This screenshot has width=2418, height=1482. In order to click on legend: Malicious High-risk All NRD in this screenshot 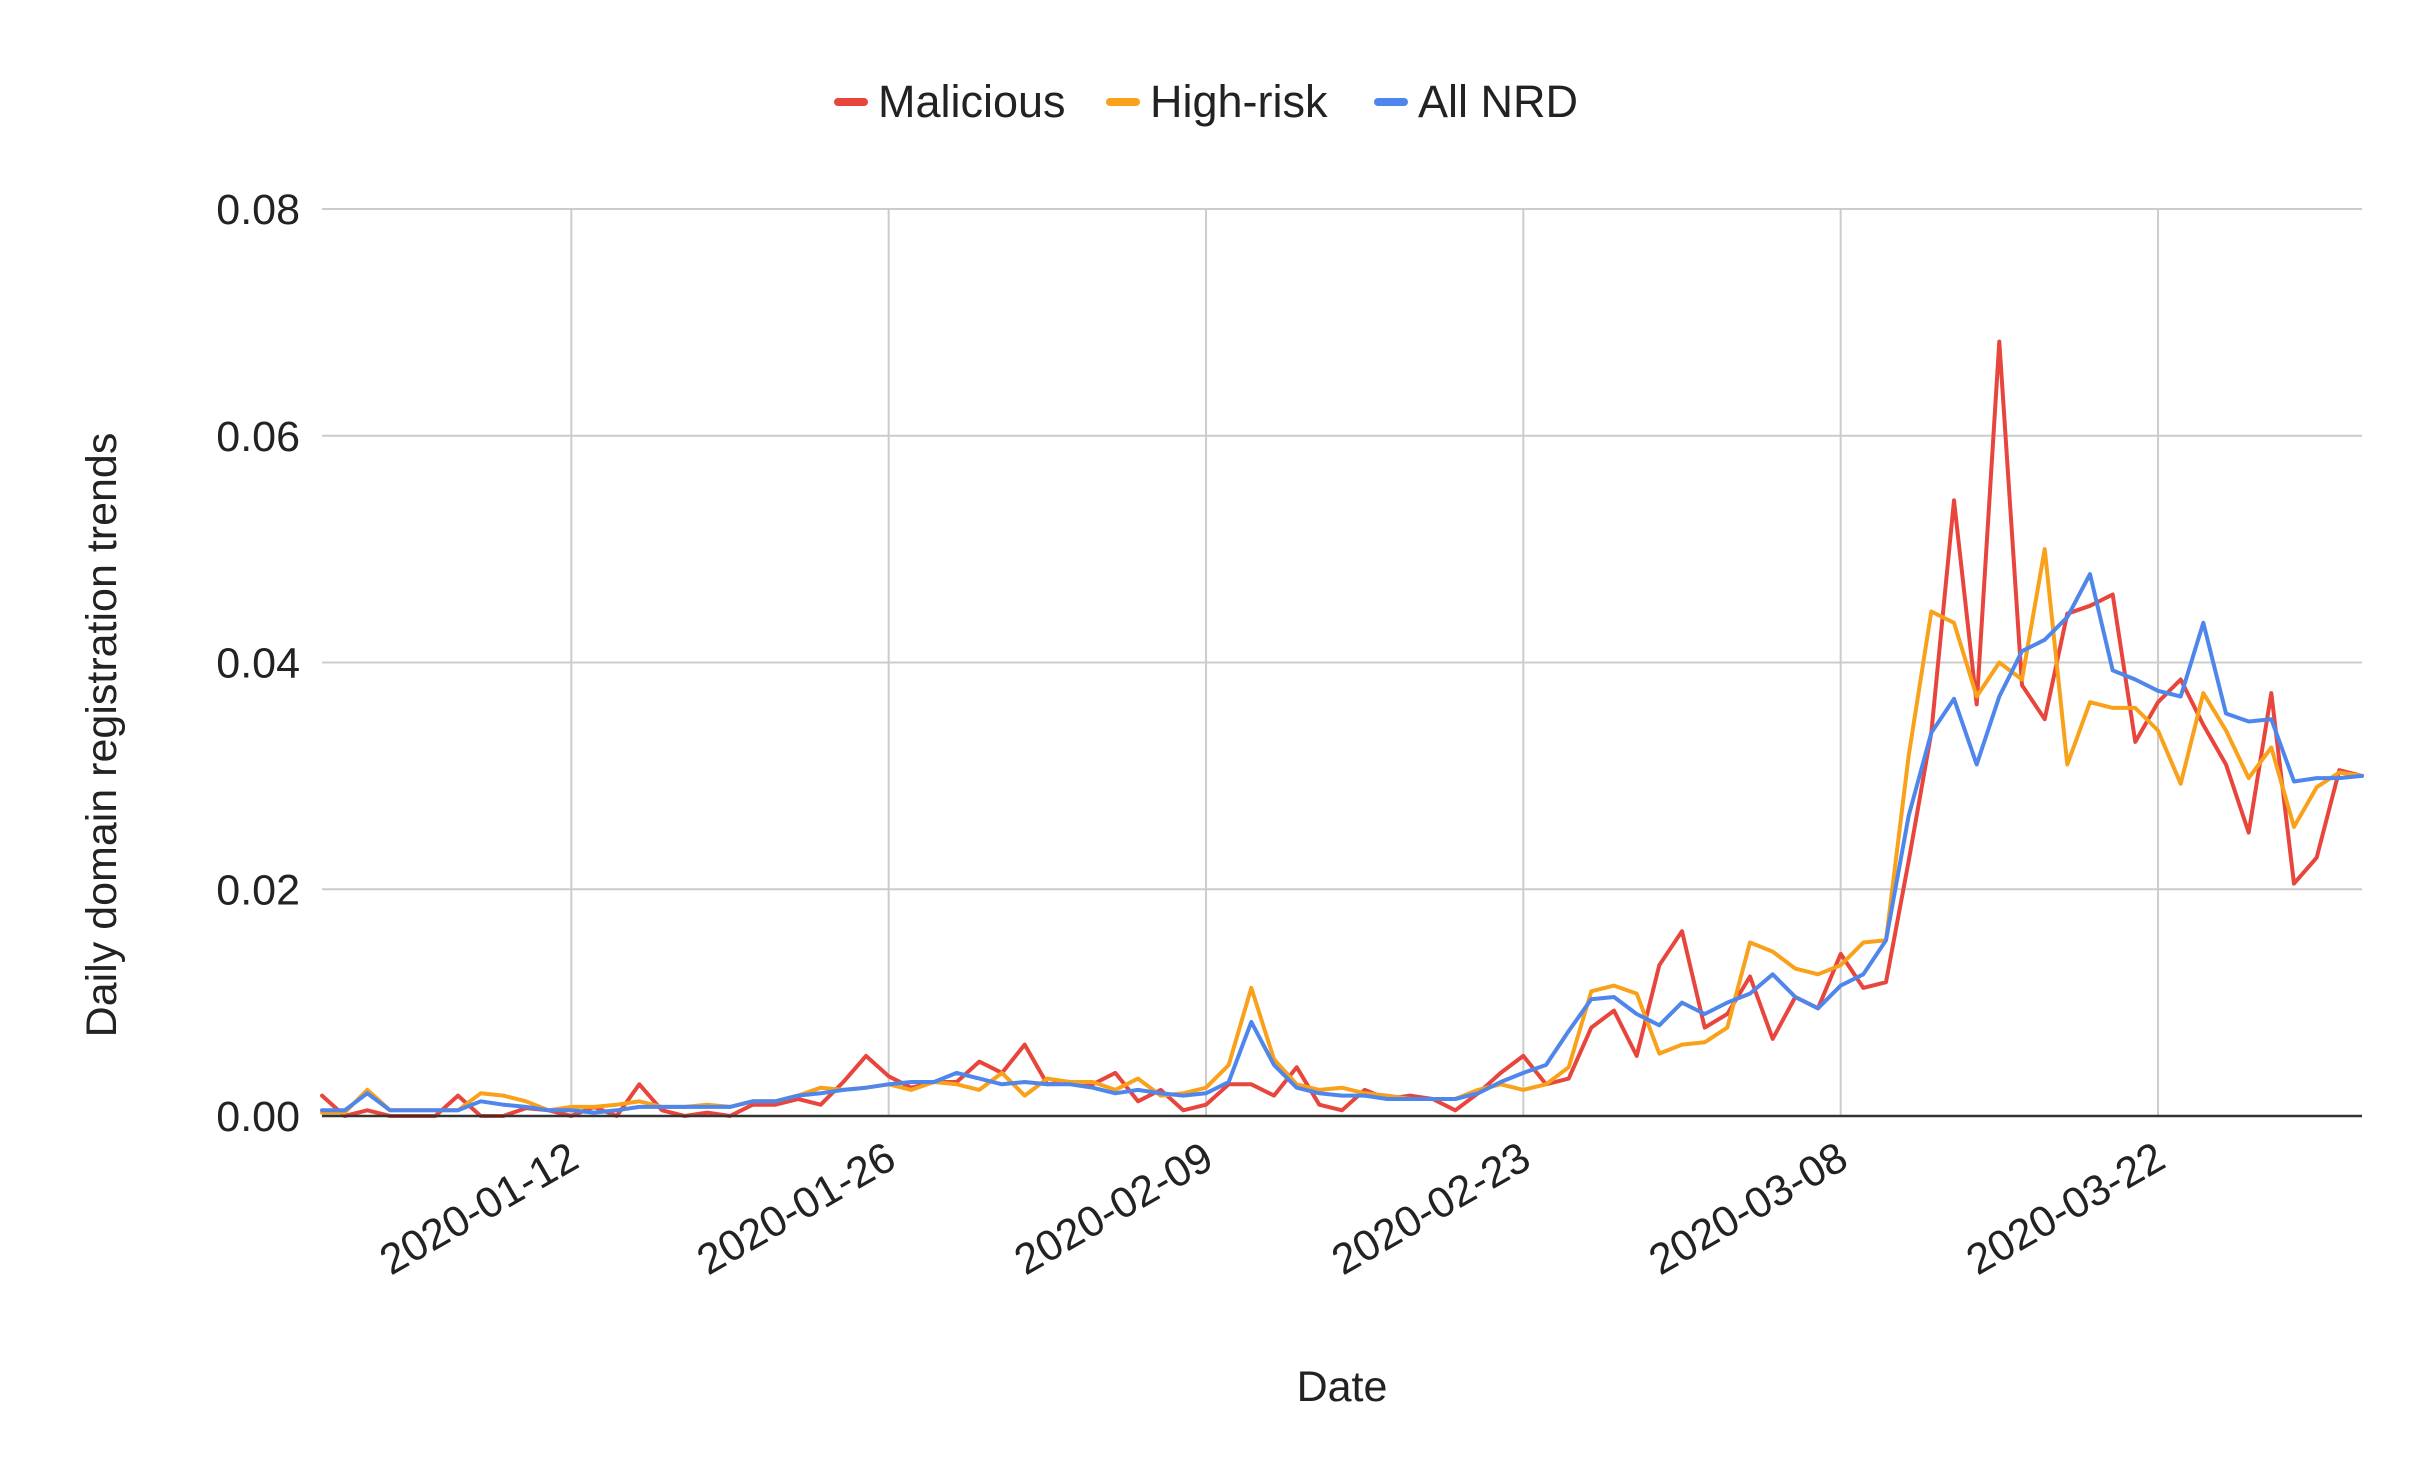, I will do `click(1206, 101)`.